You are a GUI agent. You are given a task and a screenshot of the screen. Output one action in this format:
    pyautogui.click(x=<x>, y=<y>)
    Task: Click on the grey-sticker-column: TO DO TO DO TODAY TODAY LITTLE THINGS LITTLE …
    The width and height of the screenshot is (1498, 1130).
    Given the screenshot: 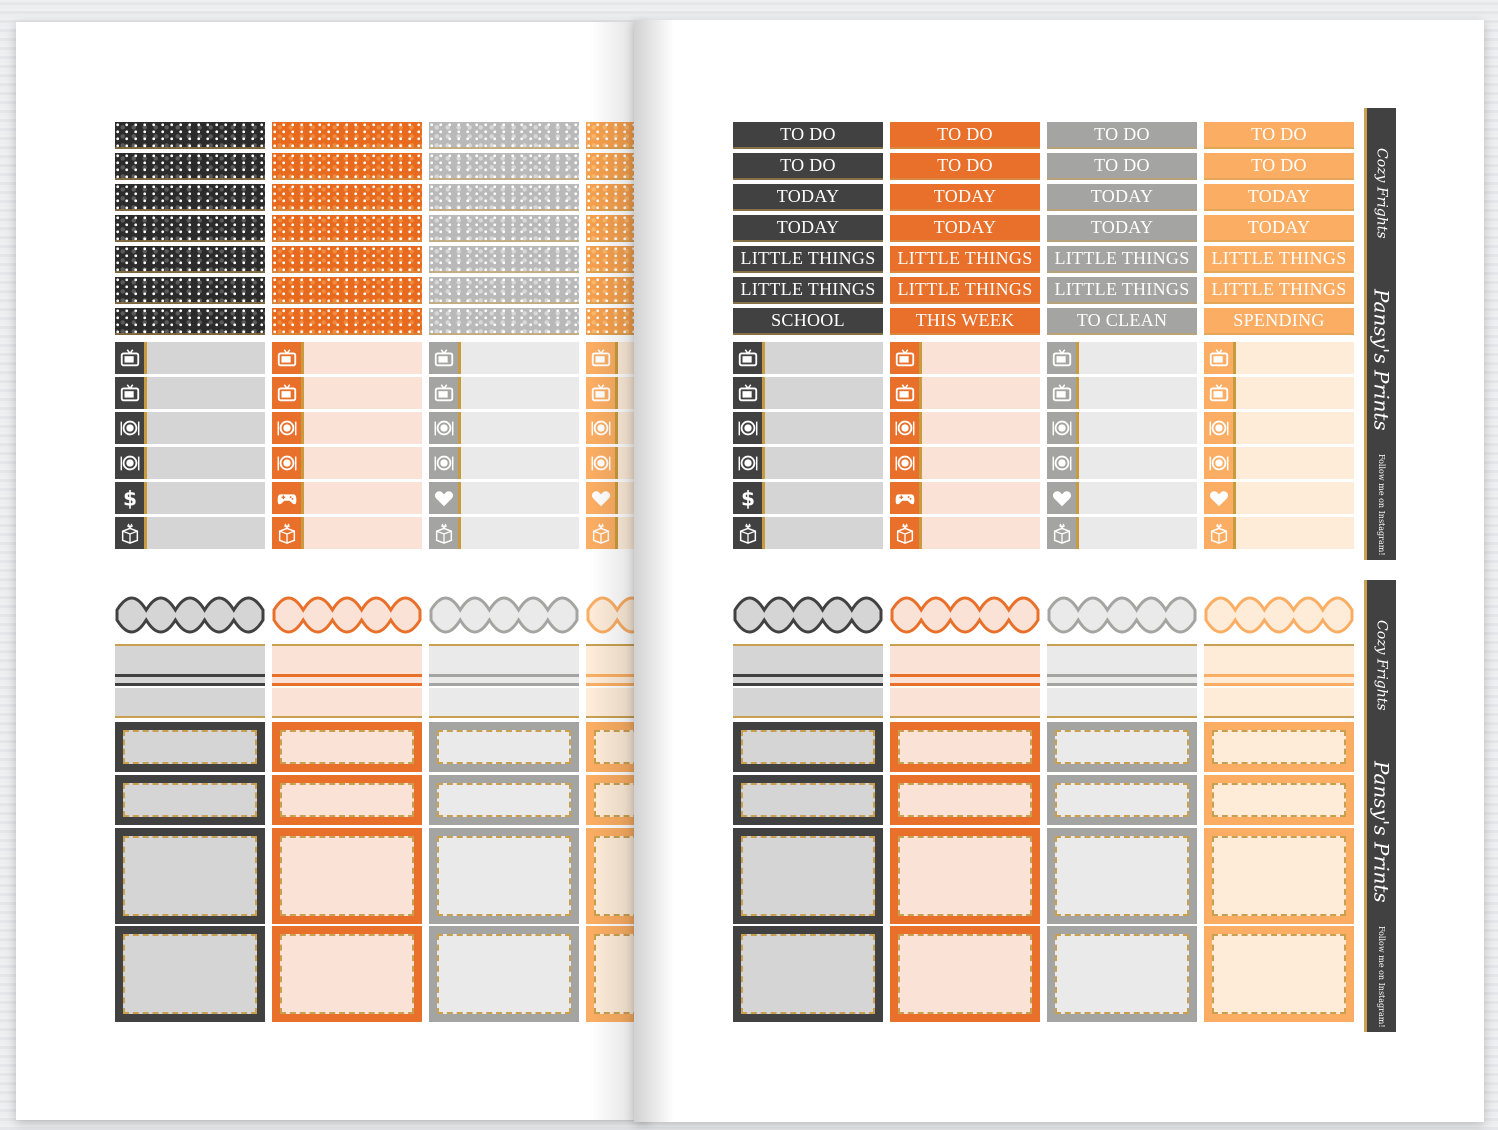 What is the action you would take?
    pyautogui.click(x=1122, y=572)
    